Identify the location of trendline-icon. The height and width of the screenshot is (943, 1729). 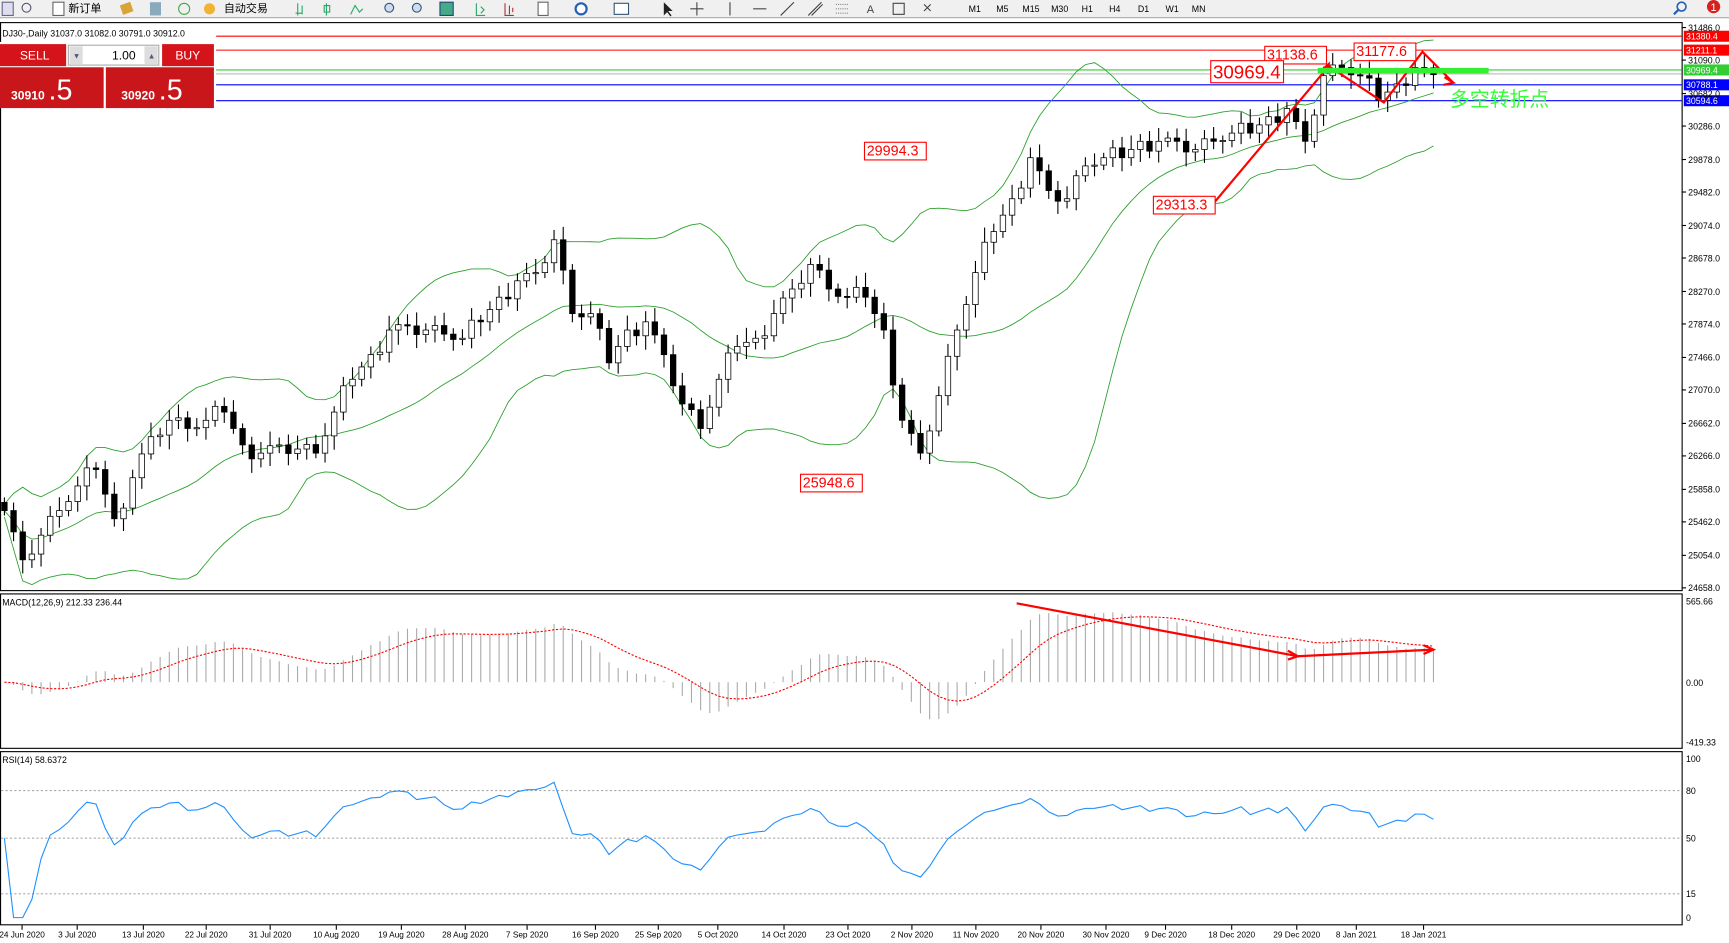
(787, 8).